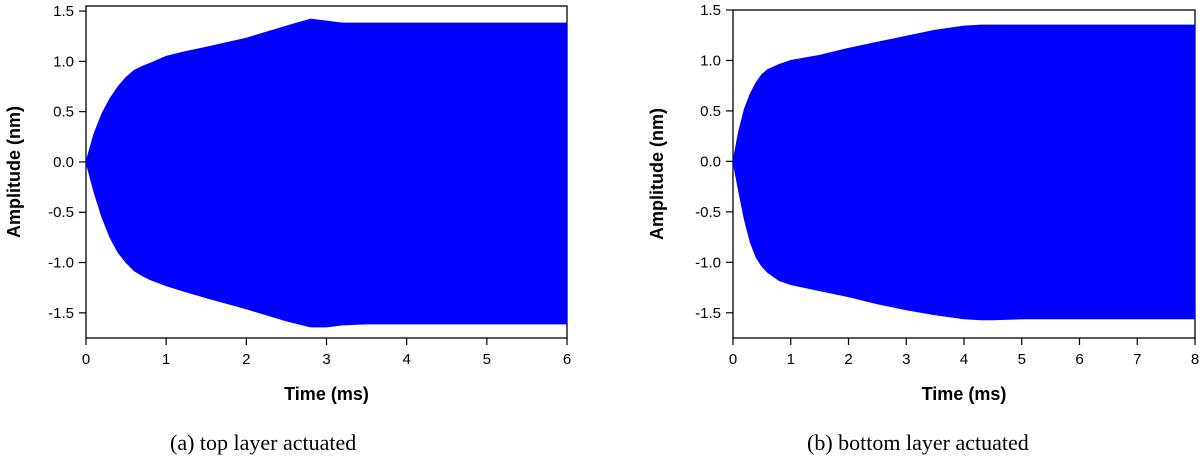  Describe the element at coordinates (1195, 359) in the screenshot. I see `x-tick-label: 8` at that location.